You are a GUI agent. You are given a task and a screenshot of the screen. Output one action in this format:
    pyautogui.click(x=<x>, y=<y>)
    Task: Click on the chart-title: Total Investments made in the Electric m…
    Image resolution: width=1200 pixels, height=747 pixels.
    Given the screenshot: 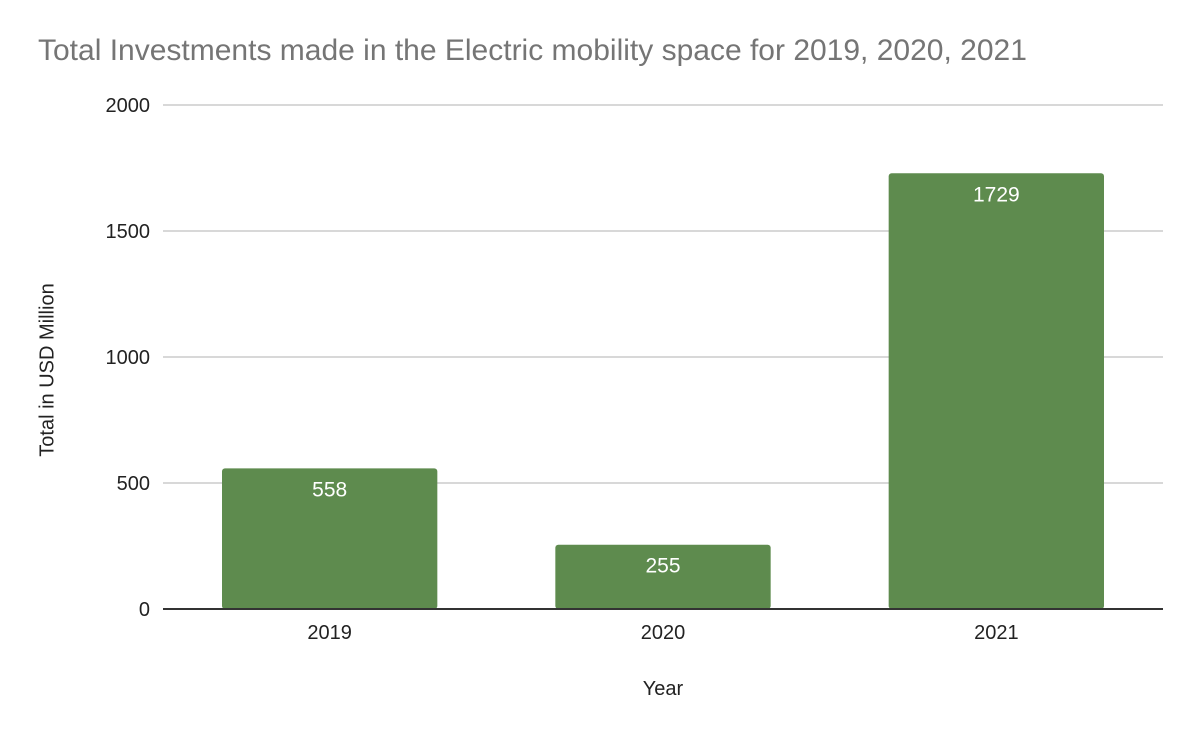 What is the action you would take?
    pyautogui.click(x=532, y=50)
    